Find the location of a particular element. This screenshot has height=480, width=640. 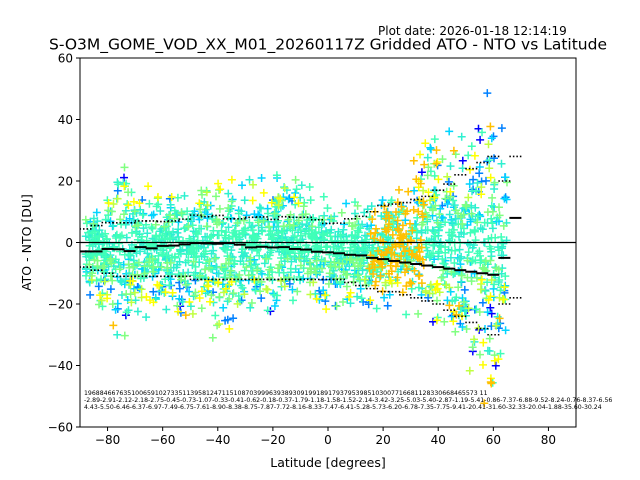

x-tick-label: 20 is located at coordinates (382, 440).